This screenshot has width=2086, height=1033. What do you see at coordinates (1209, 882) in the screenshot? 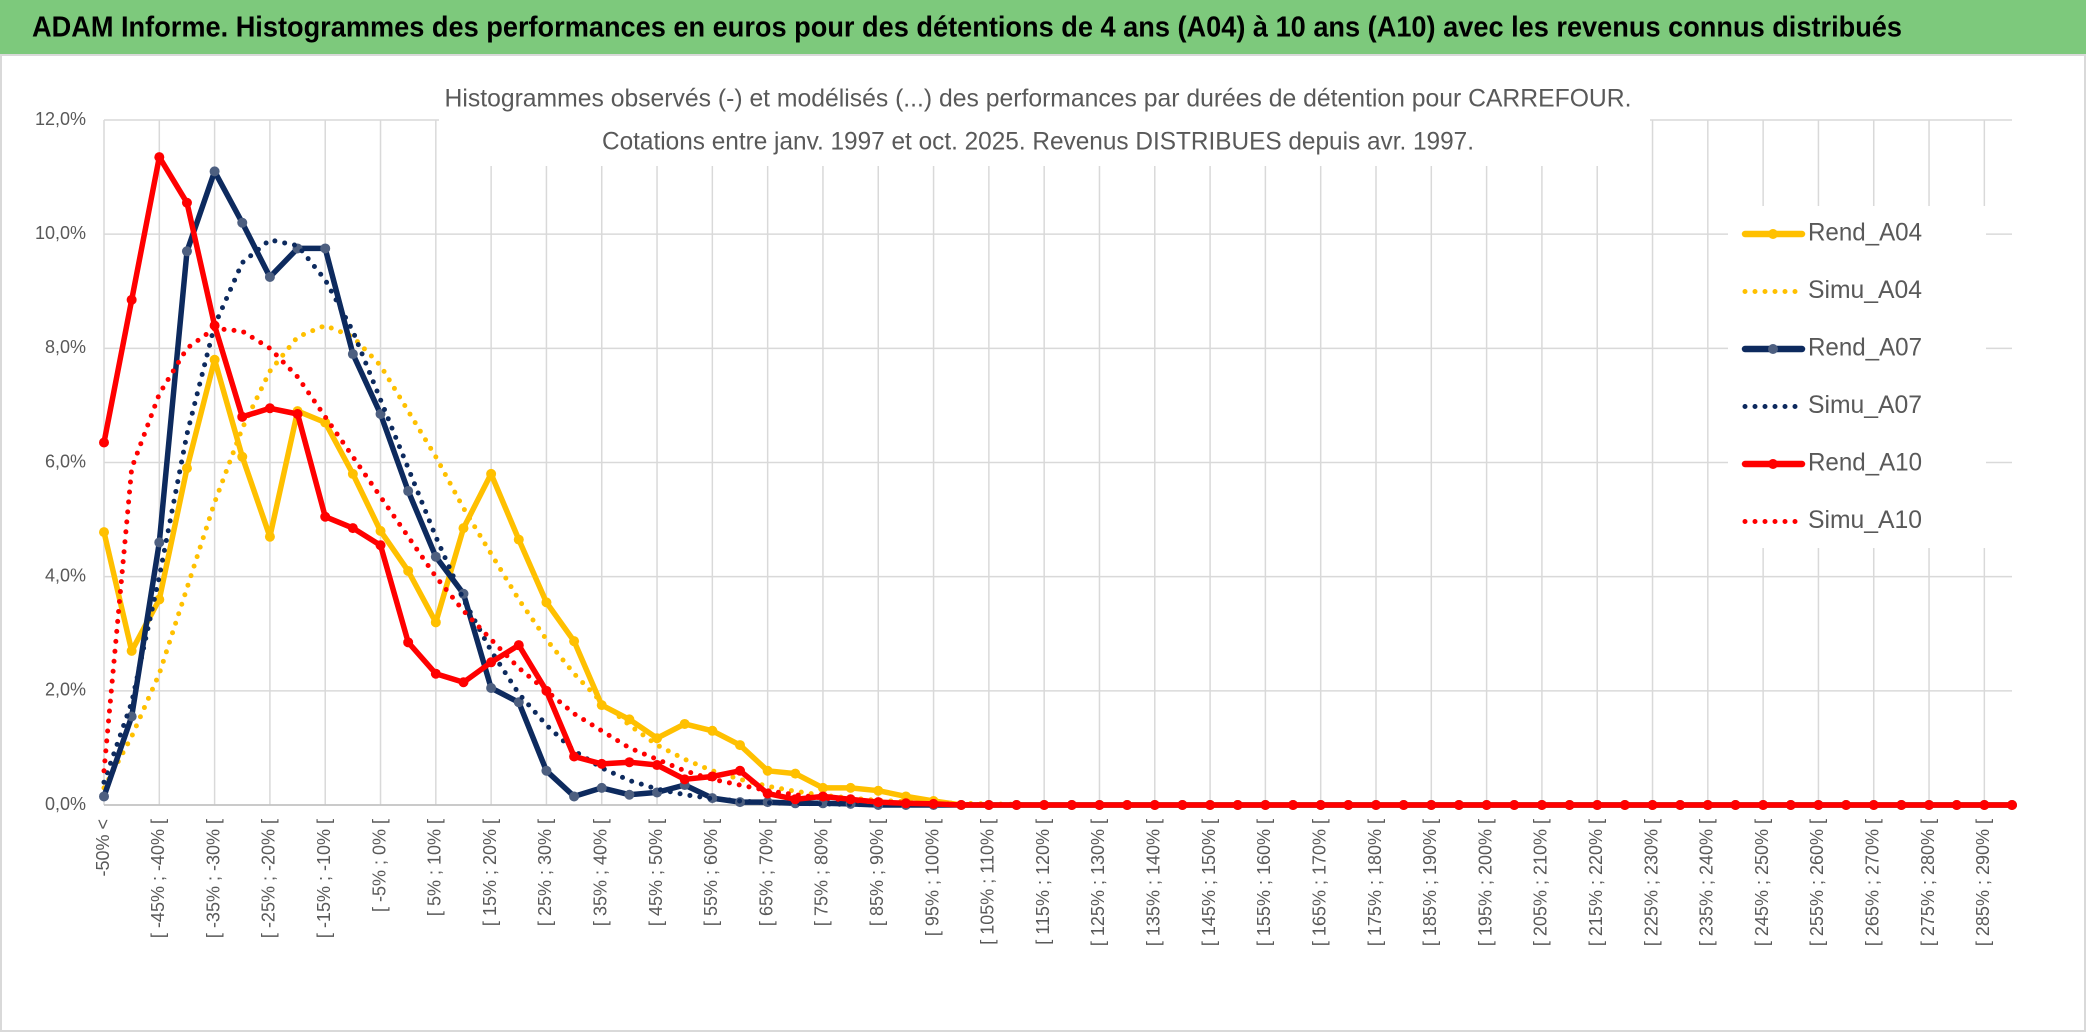
I see `x-tick-label: [ 145% ; 150% [` at bounding box center [1209, 882].